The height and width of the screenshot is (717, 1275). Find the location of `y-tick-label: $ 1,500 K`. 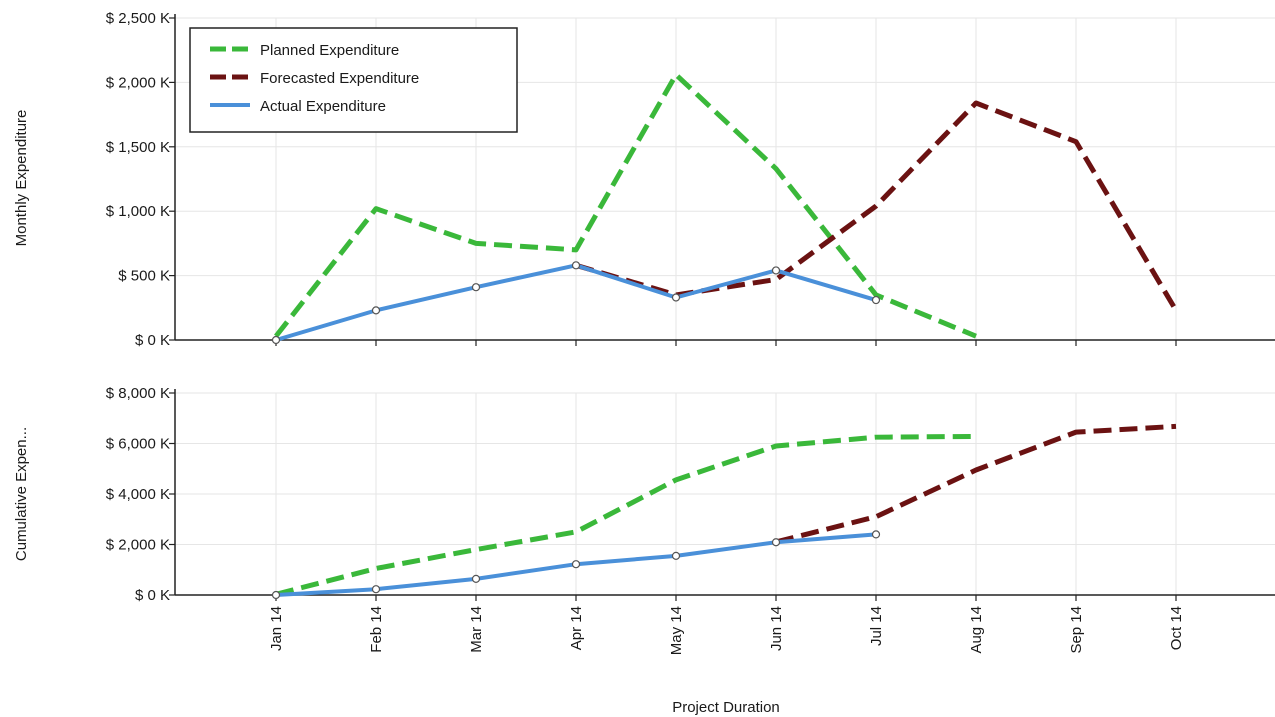

y-tick-label: $ 1,500 K is located at coordinates (138, 147).